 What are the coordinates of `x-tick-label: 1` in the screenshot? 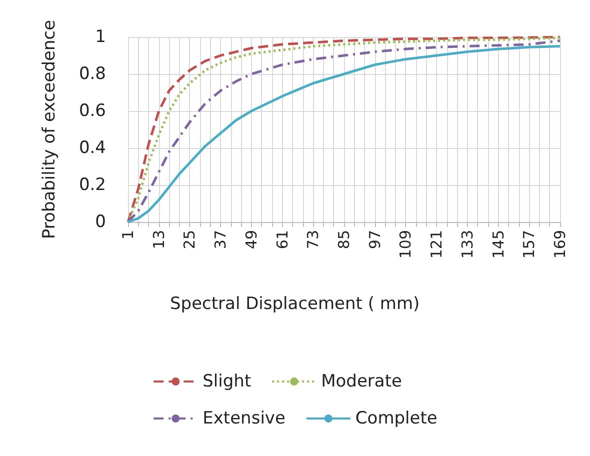 It's located at (128, 235).